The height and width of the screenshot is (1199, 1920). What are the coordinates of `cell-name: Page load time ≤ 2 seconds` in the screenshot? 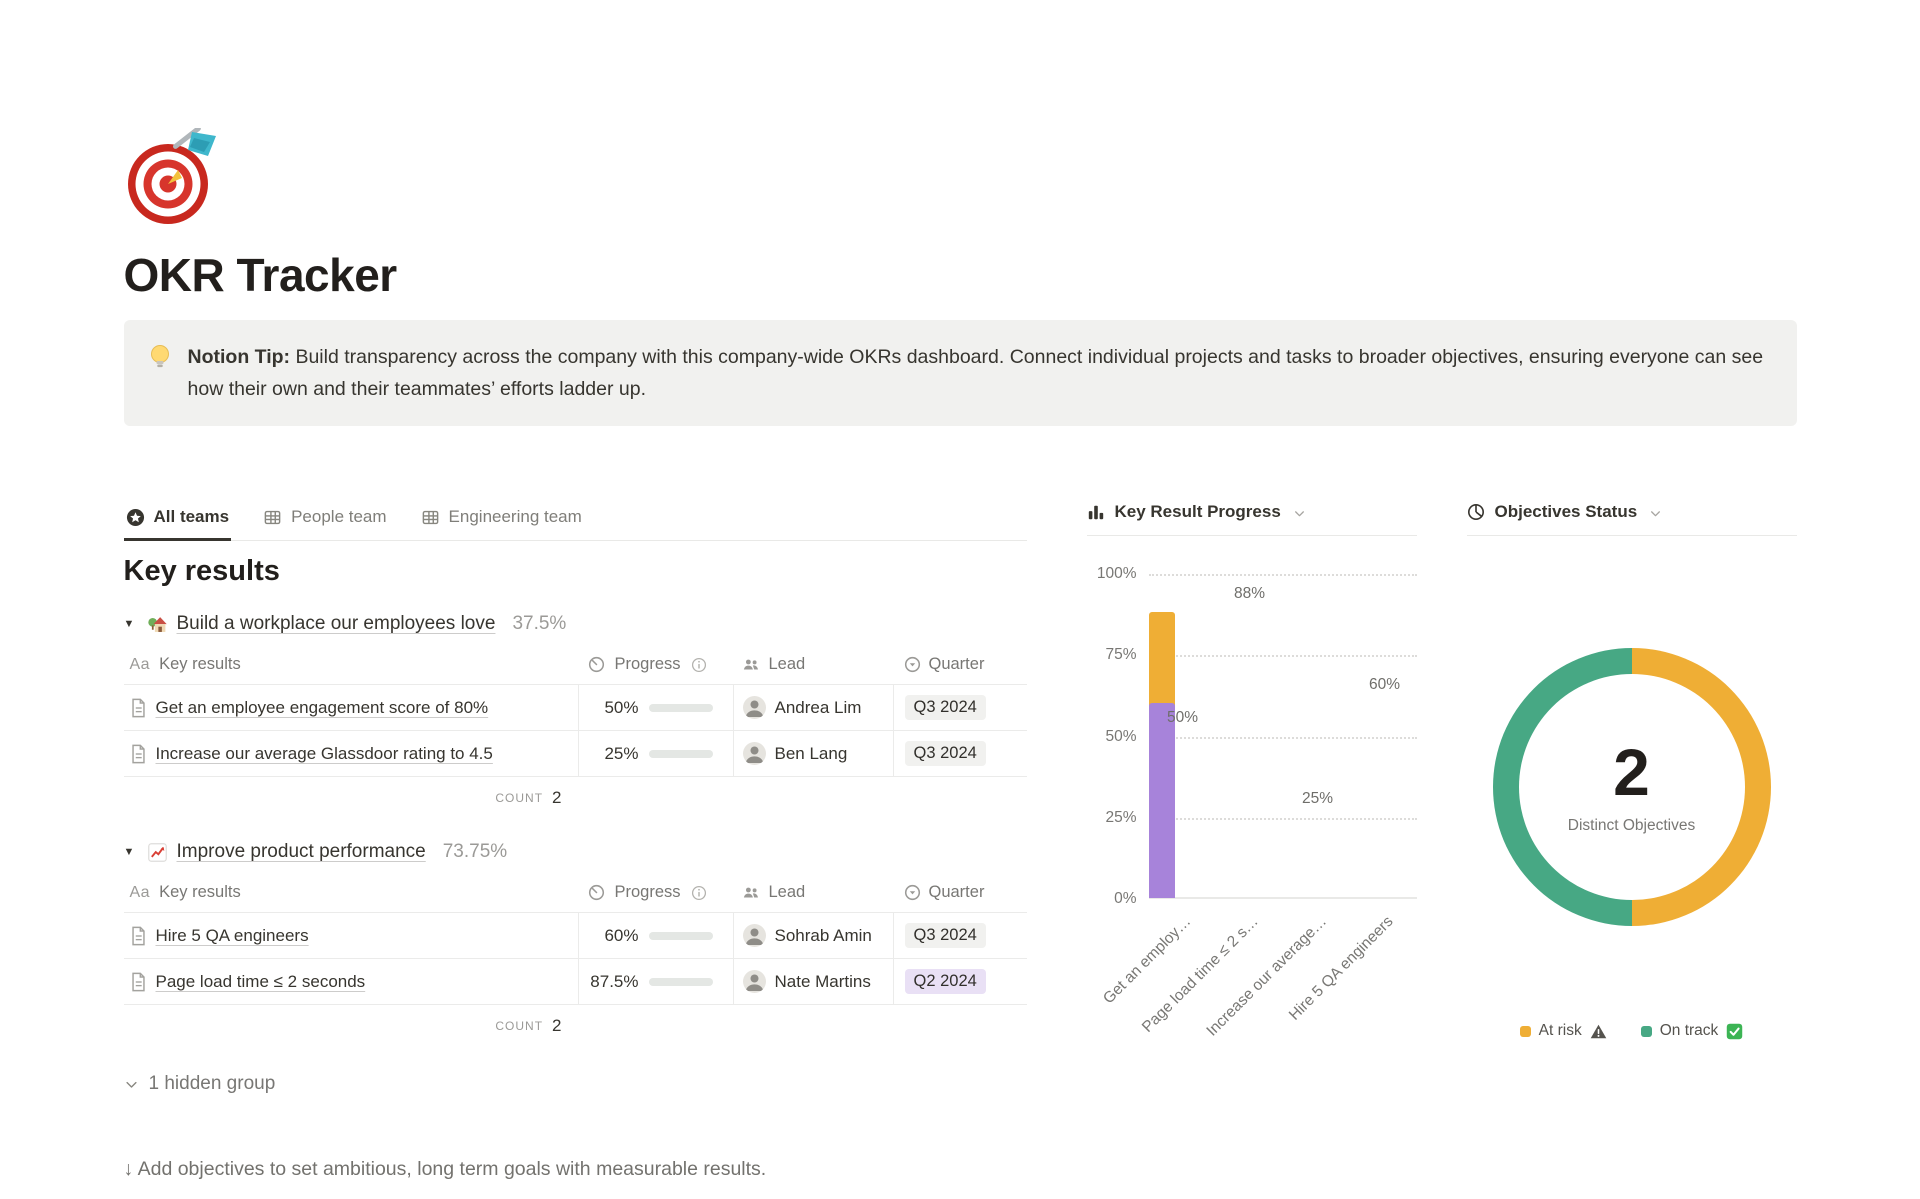 It's located at (351, 982).